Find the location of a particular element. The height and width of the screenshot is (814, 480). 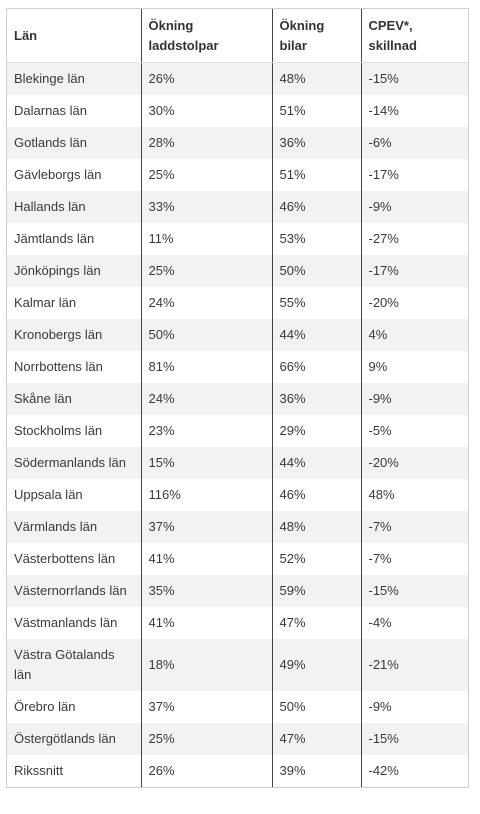

table-row: Östergötlands län 25% 47% -15% is located at coordinates (237, 739).